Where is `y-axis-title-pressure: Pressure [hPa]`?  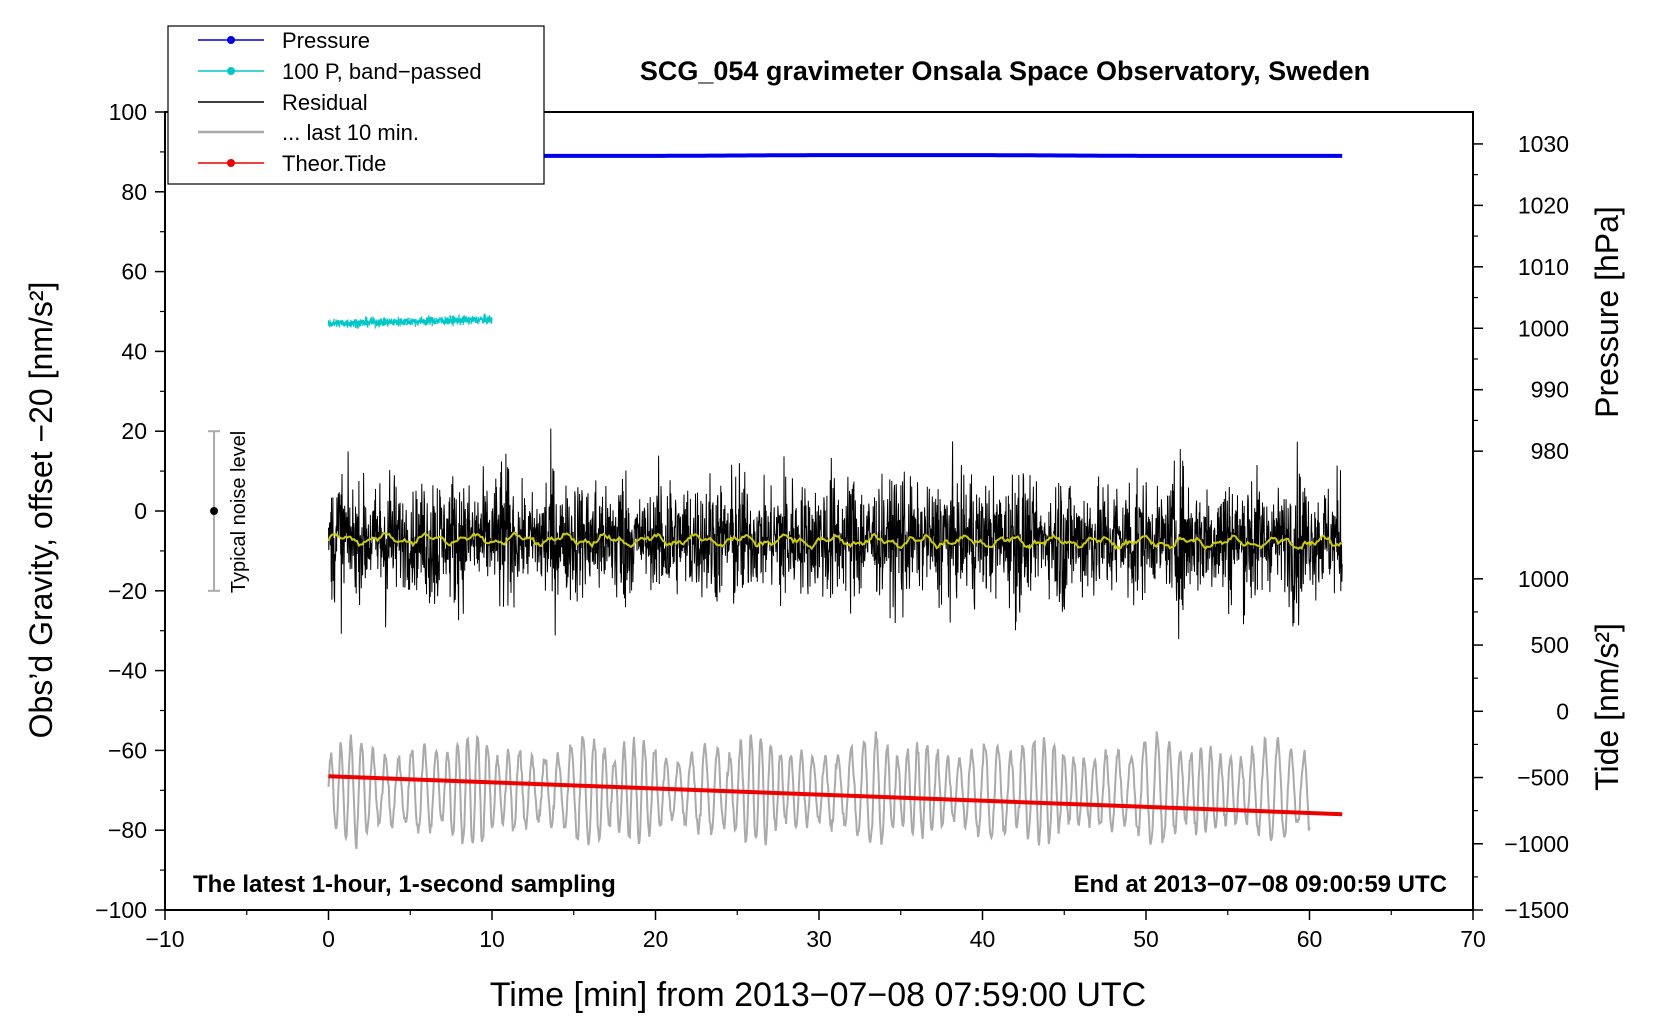
y-axis-title-pressure: Pressure [hPa] is located at coordinates (1607, 312).